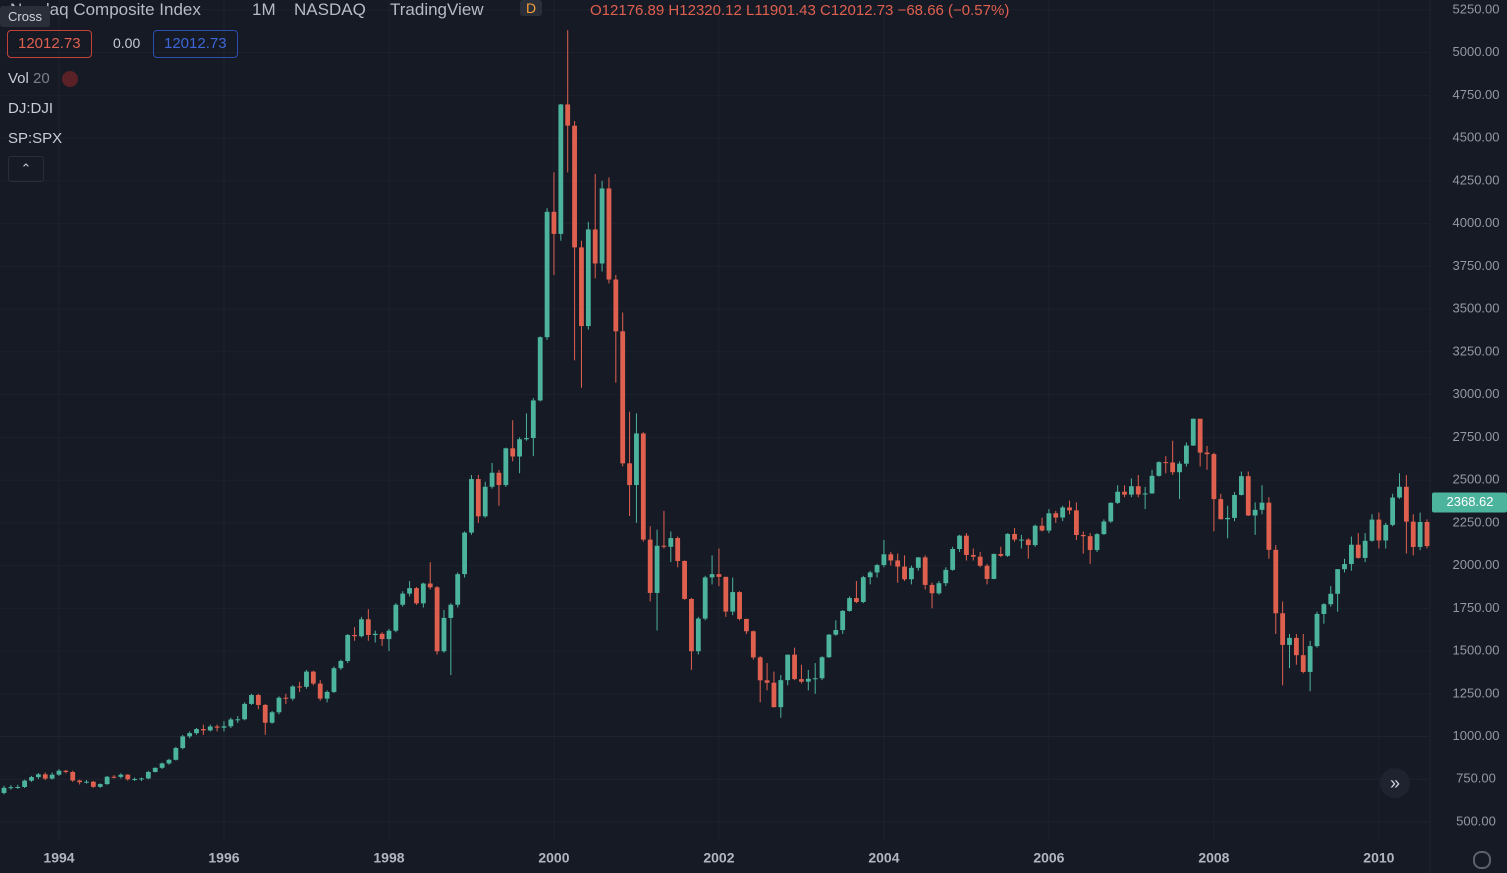 The image size is (1507, 873). I want to click on collapse-button: ⌃, so click(26, 169).